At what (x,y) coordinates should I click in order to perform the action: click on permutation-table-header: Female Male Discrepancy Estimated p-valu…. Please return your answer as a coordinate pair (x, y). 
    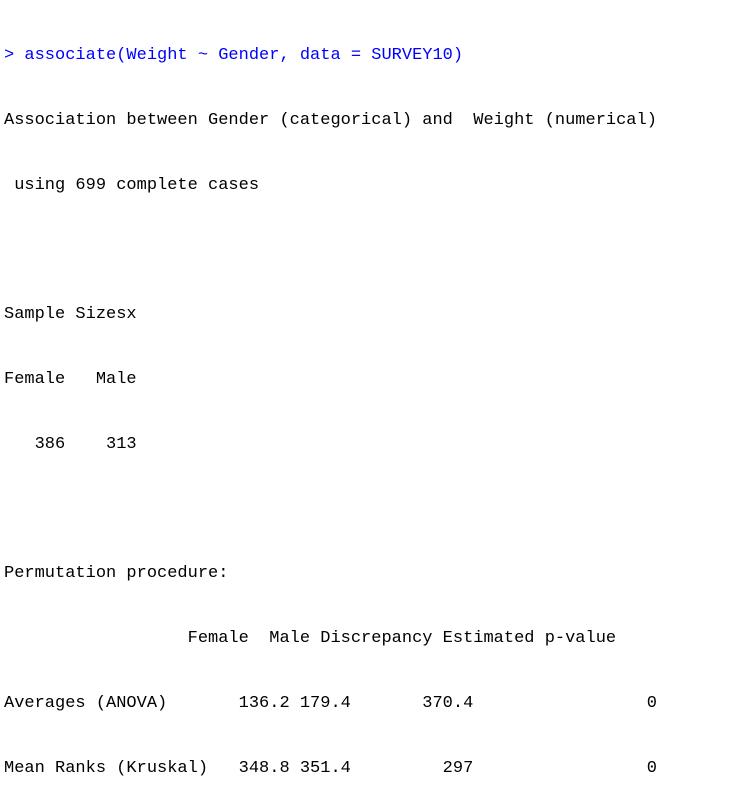
    Looking at the image, I should click on (310, 639).